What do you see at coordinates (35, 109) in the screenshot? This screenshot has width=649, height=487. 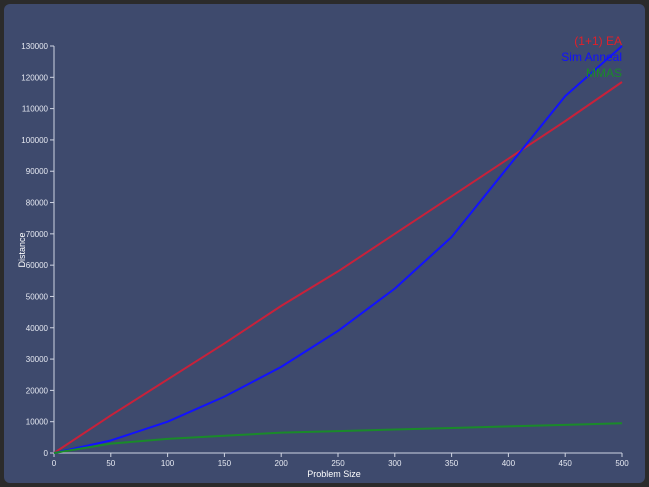 I see `y-tick-label: 110000` at bounding box center [35, 109].